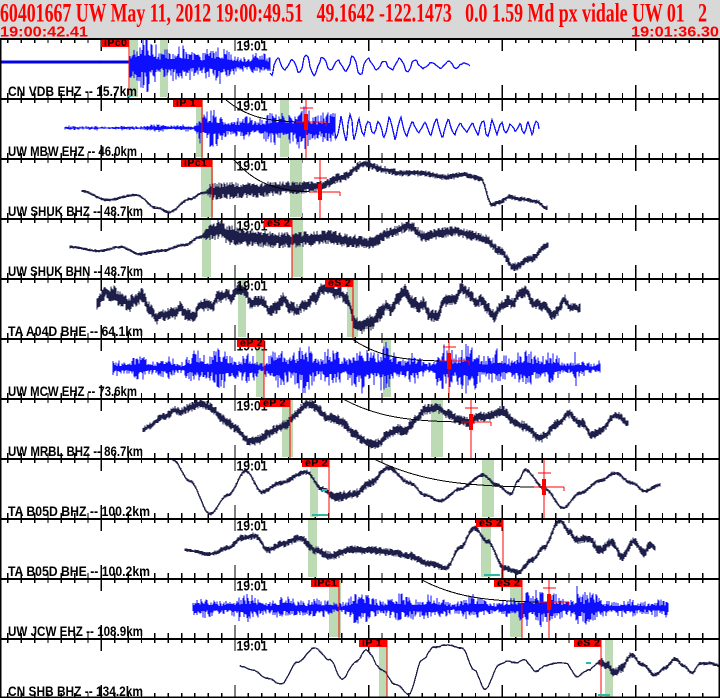 This screenshot has width=720, height=698. What do you see at coordinates (675, 33) in the screenshot?
I see `svg-text: 19:01:36.30` at bounding box center [675, 33].